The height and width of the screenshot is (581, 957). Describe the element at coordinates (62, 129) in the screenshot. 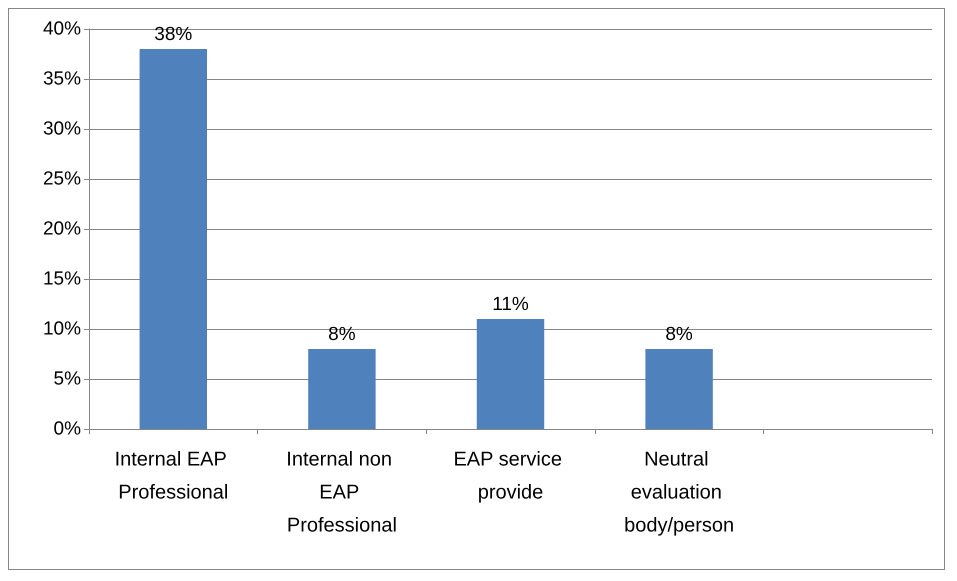

I see `y-tick-label: 30%` at that location.